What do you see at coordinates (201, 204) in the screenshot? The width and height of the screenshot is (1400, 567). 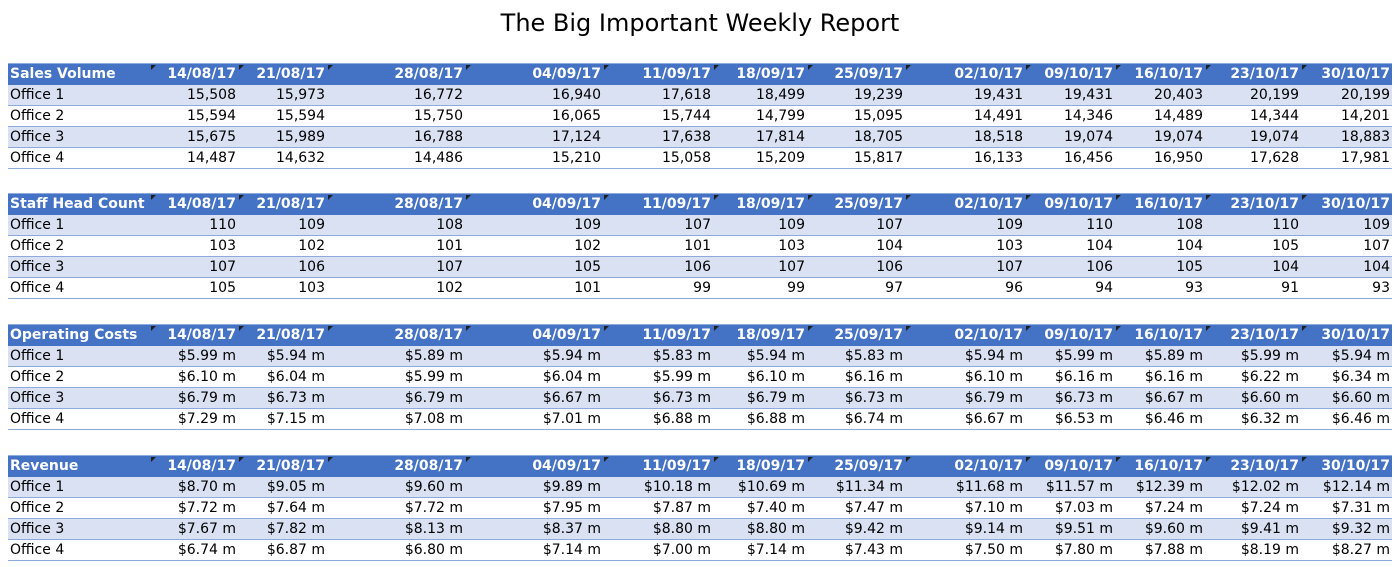 I see `column-header-label: 14/08/17` at bounding box center [201, 204].